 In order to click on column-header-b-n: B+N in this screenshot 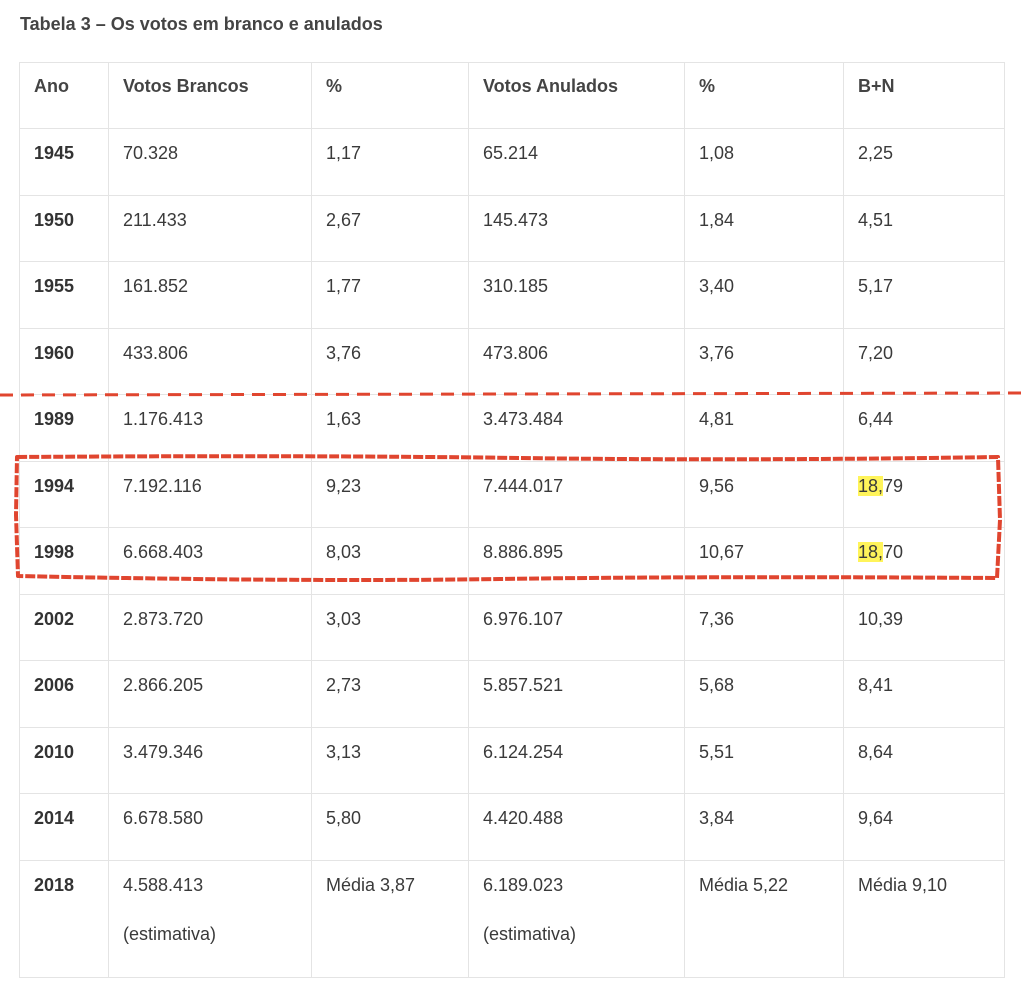, I will do `click(924, 95)`.